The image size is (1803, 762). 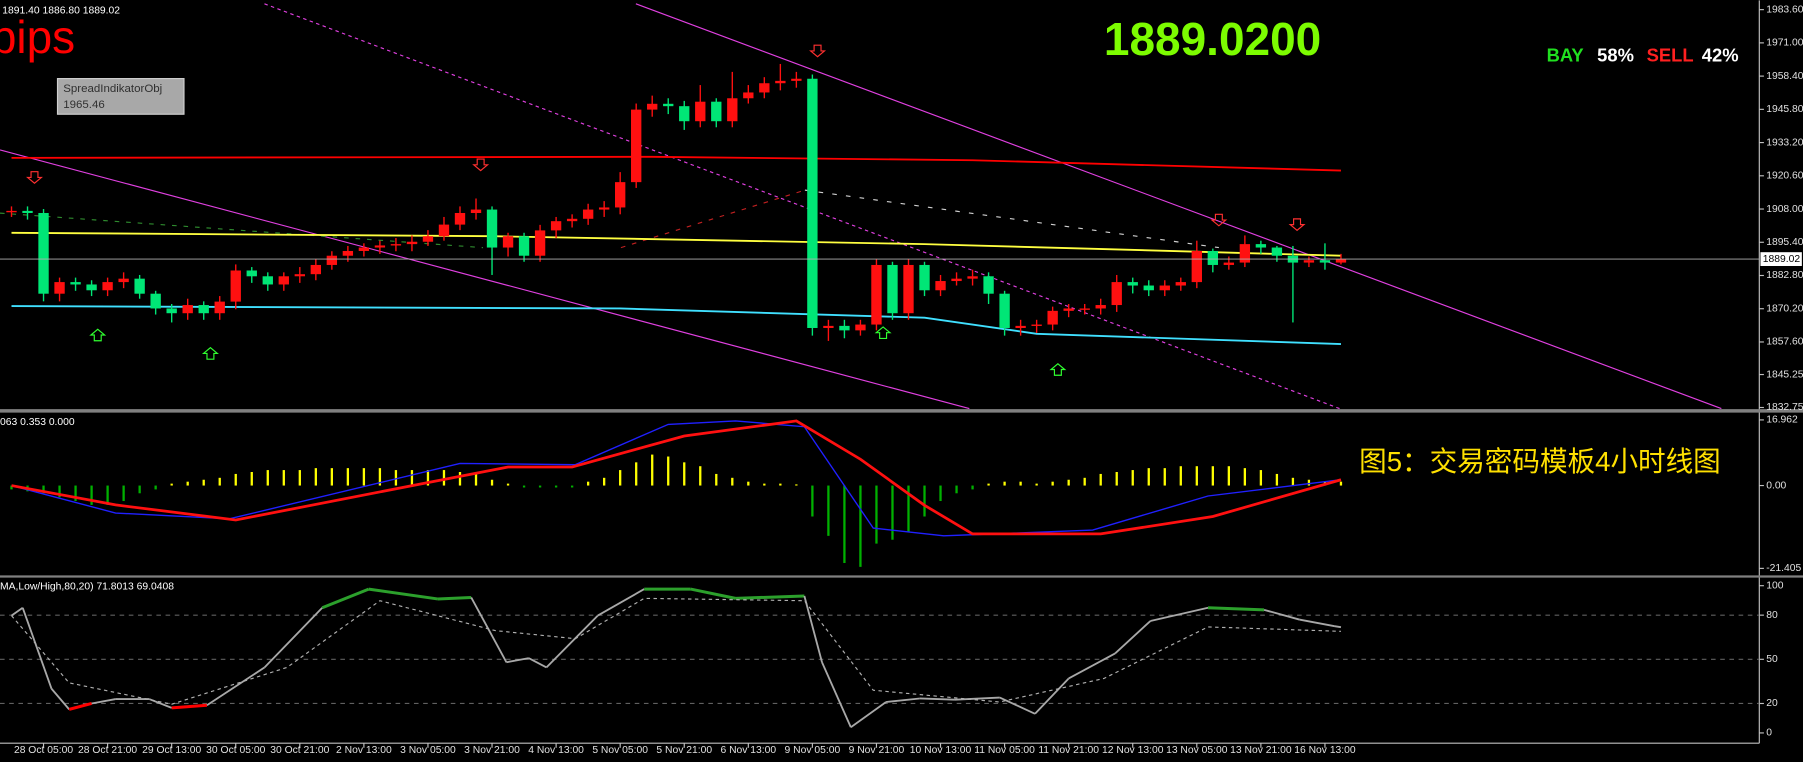 What do you see at coordinates (1776, 485) in the screenshot?
I see `y-tick-label: 0.00` at bounding box center [1776, 485].